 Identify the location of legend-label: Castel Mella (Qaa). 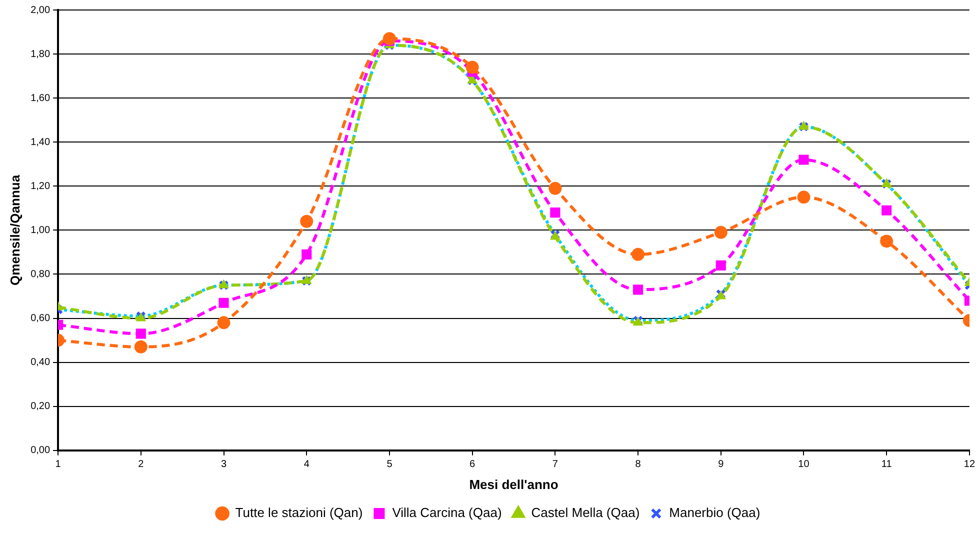
(585, 512).